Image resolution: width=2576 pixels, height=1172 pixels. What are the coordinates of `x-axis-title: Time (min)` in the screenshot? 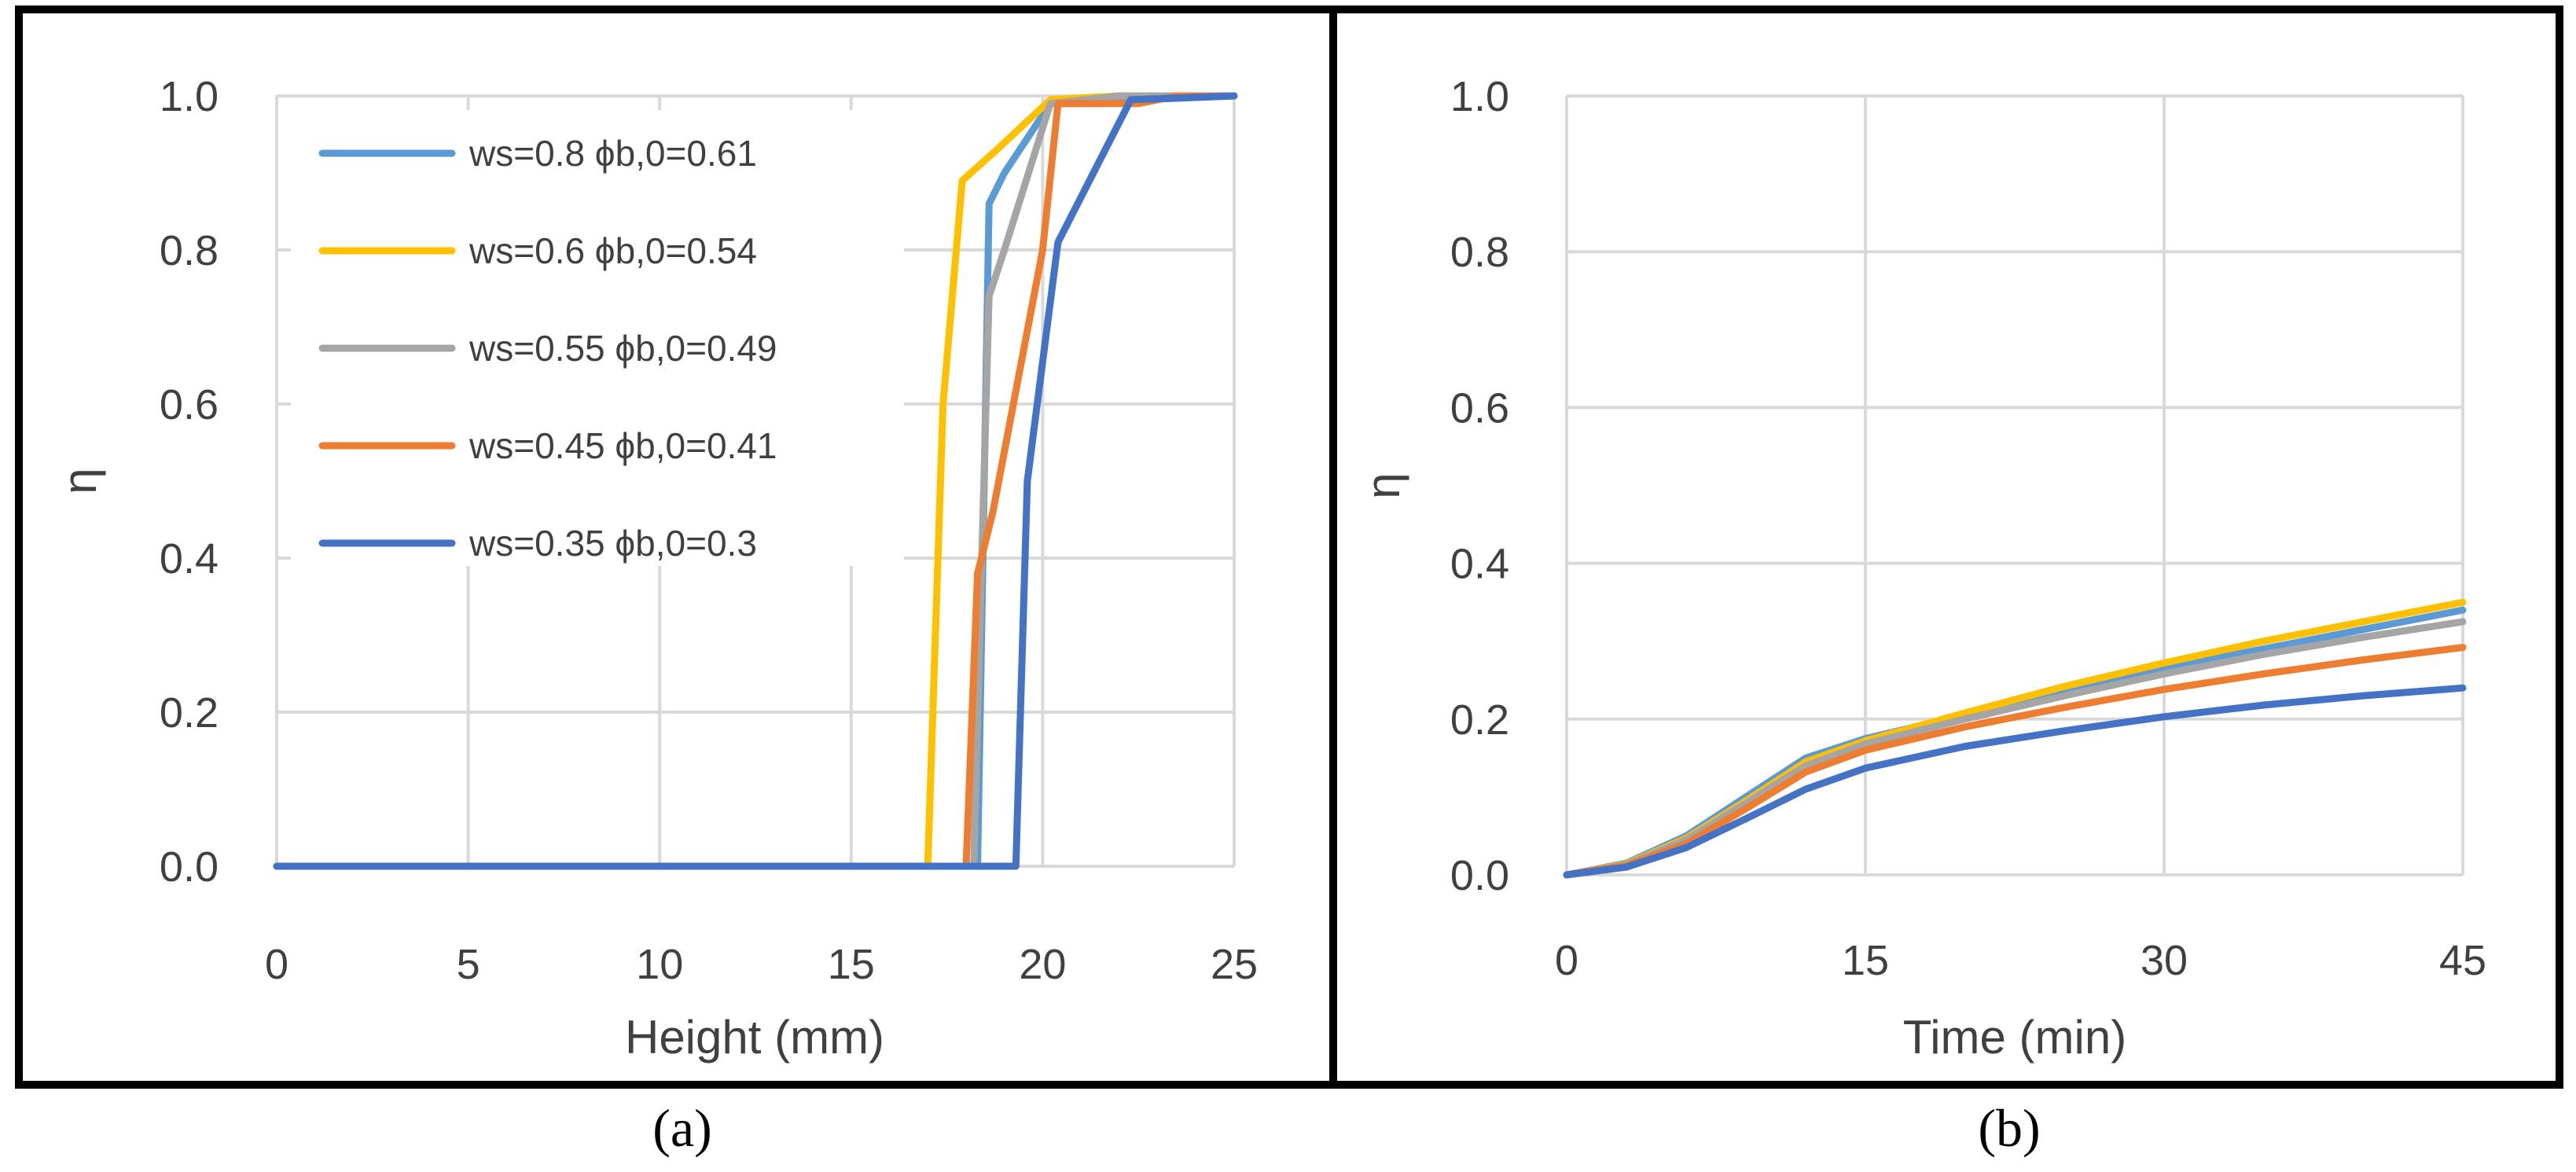 It's located at (2014, 1037).